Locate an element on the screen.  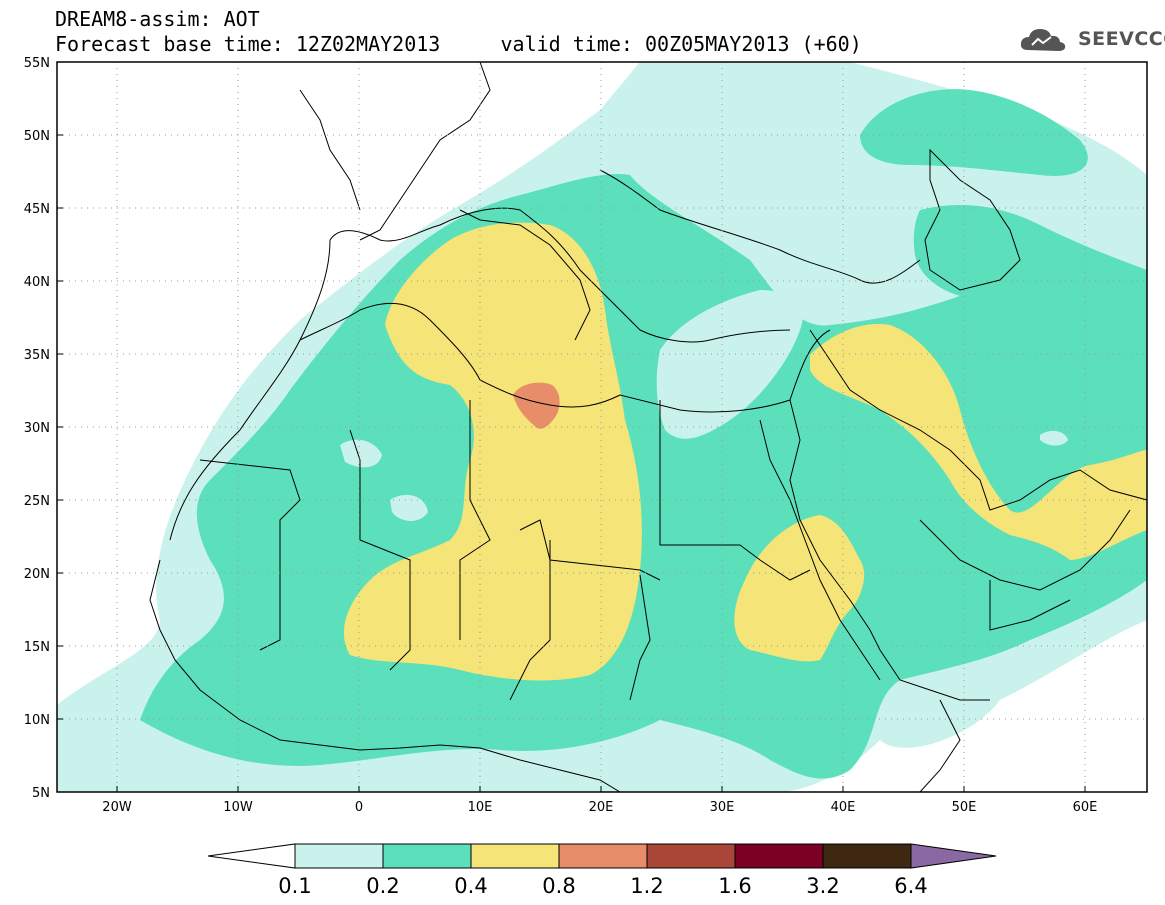
lon-label: 10E is located at coordinates (480, 807).